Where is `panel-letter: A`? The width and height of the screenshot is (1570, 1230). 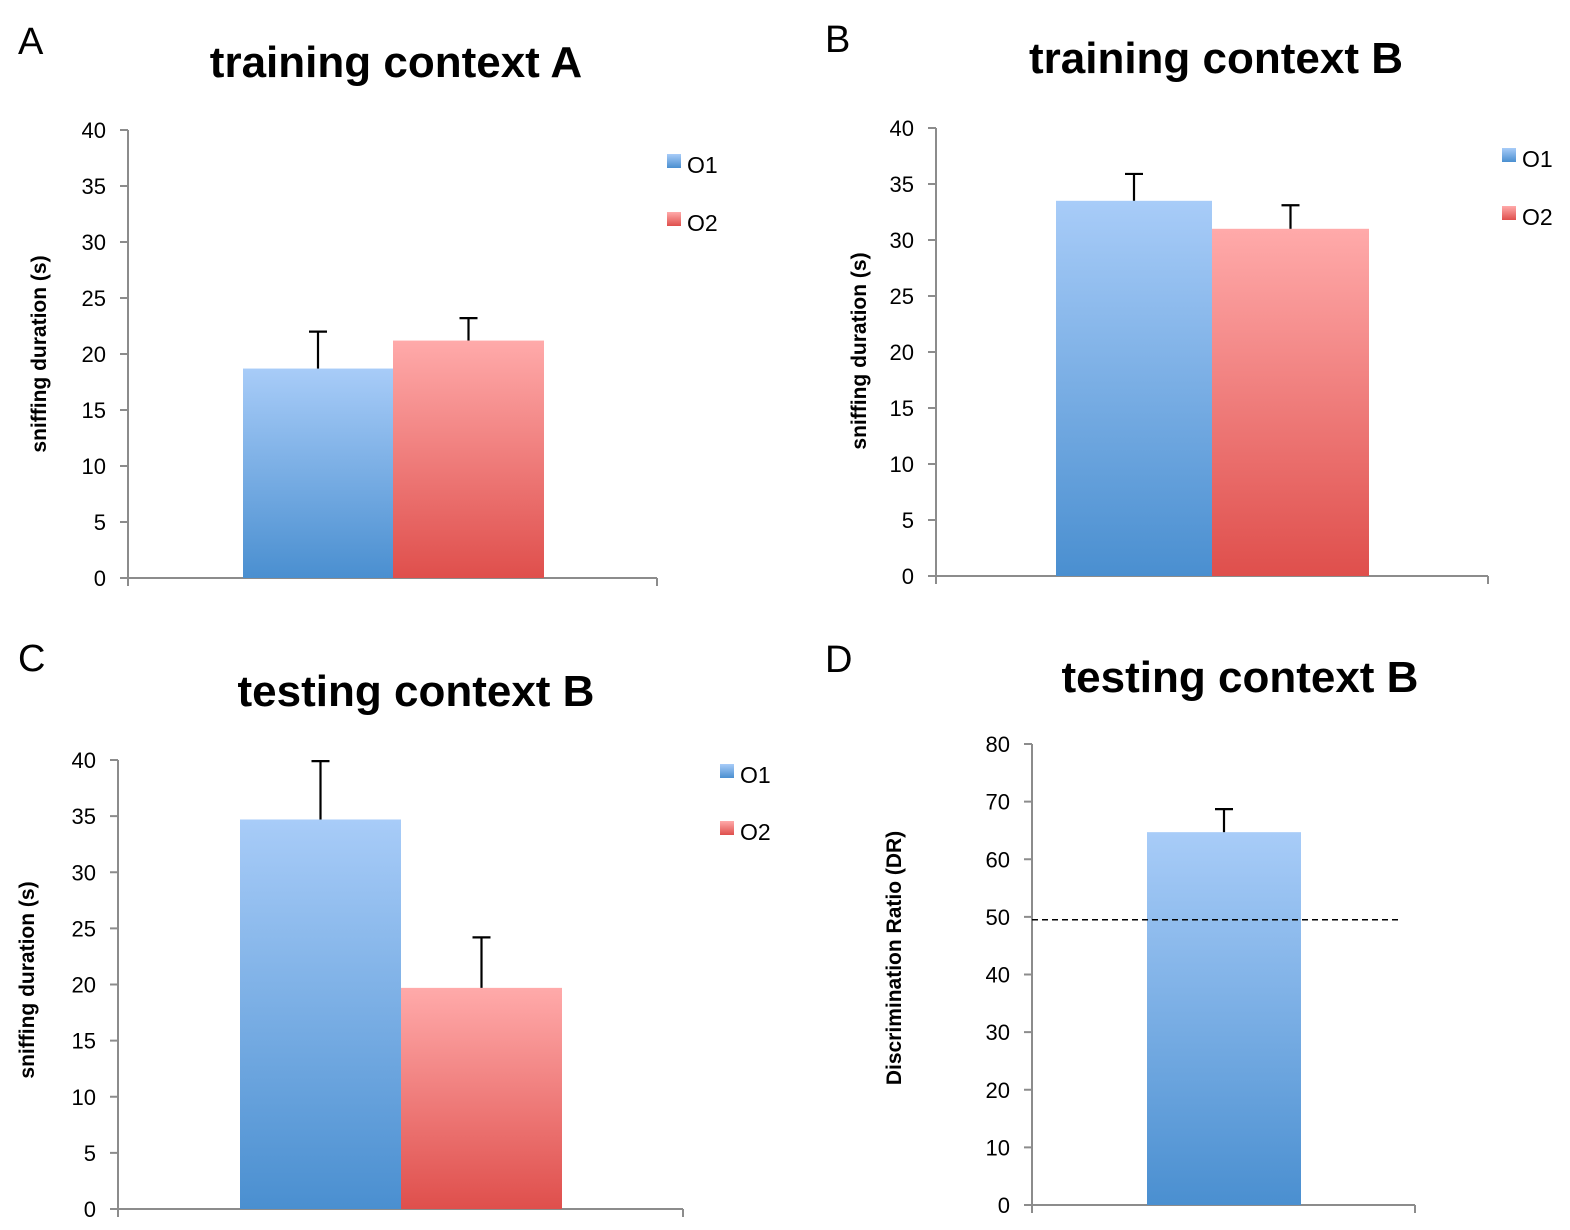
panel-letter: A is located at coordinates (31, 42).